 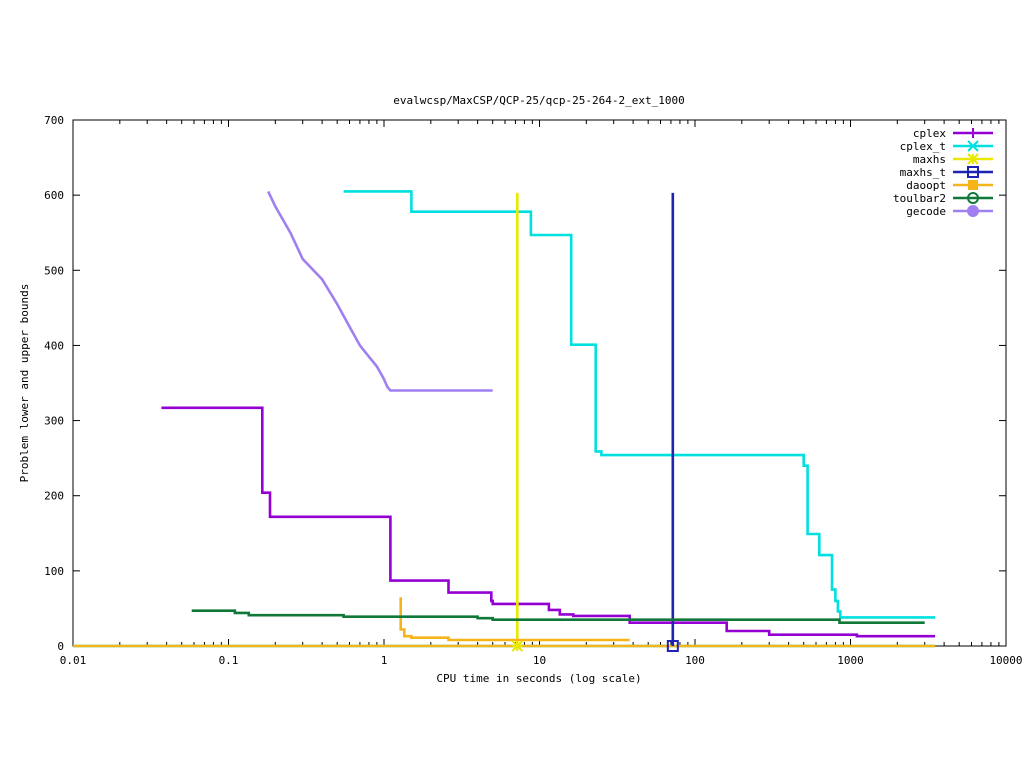 I want to click on y-tick-label: 100, so click(x=54, y=571).